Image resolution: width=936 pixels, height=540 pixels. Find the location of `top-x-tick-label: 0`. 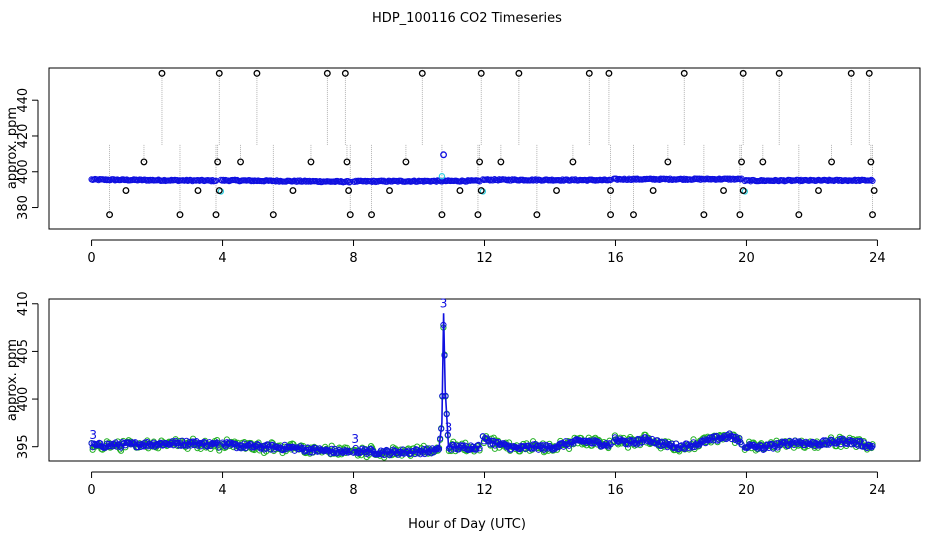

top-x-tick-label: 0 is located at coordinates (91, 258).